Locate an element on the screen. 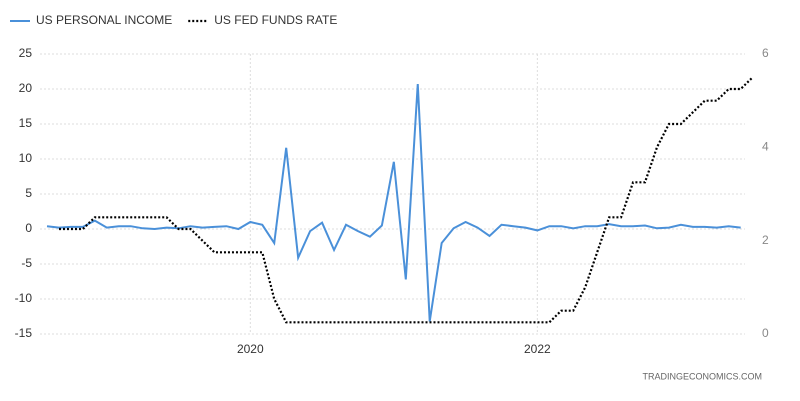 The image size is (800, 401). y2-tick-label: 6 is located at coordinates (765, 53).